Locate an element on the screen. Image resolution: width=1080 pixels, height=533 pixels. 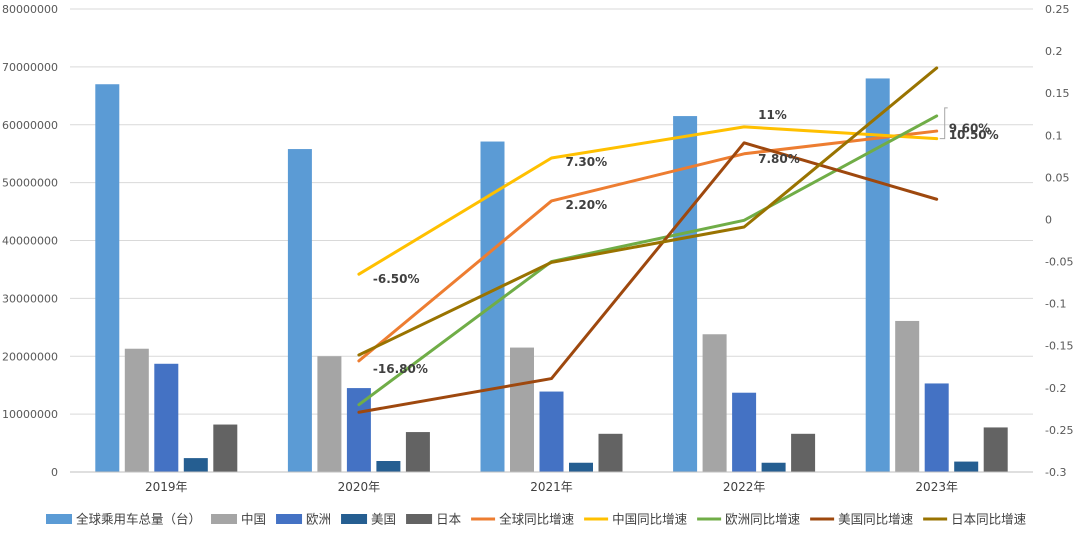
category-label: 2021年 is located at coordinates (551, 487).